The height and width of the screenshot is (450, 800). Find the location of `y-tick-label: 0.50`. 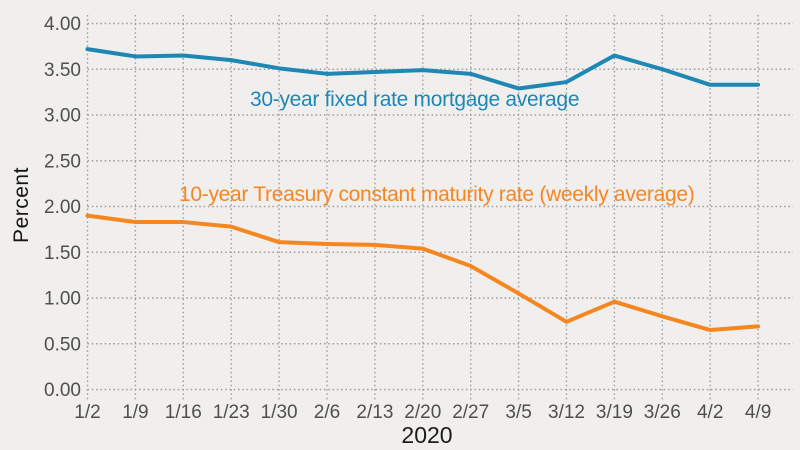

y-tick-label: 0.50 is located at coordinates (62, 344).